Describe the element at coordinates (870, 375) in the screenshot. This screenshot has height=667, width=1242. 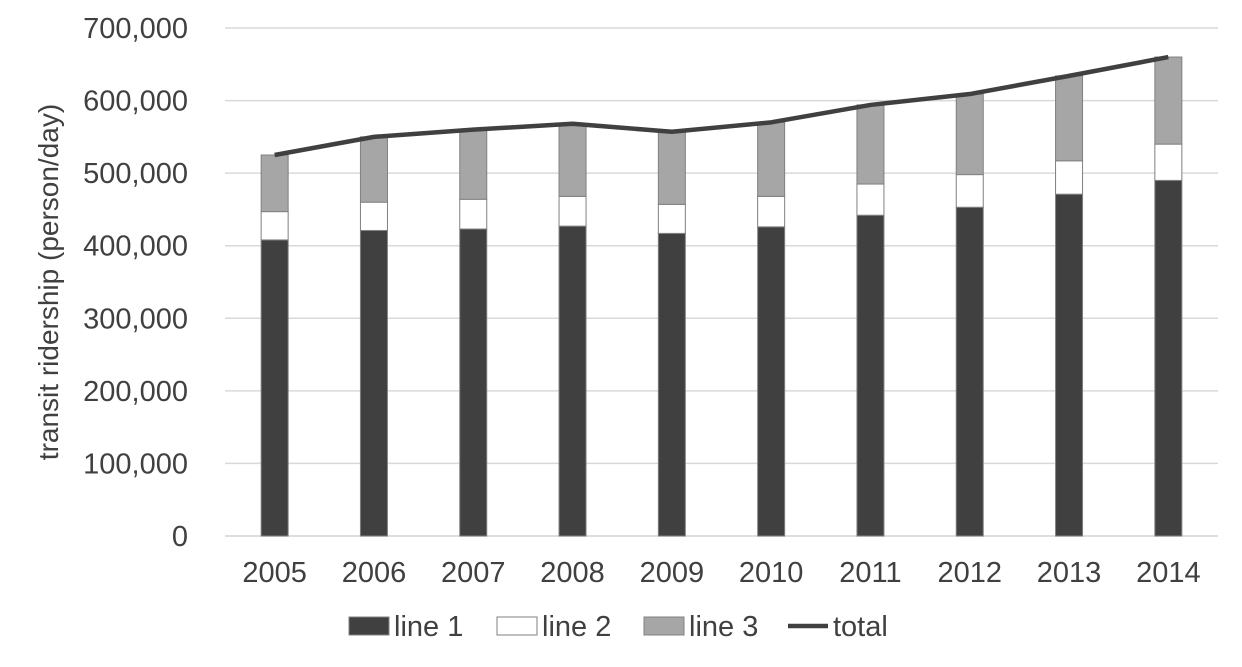
I see `bar-line-1-2011` at that location.